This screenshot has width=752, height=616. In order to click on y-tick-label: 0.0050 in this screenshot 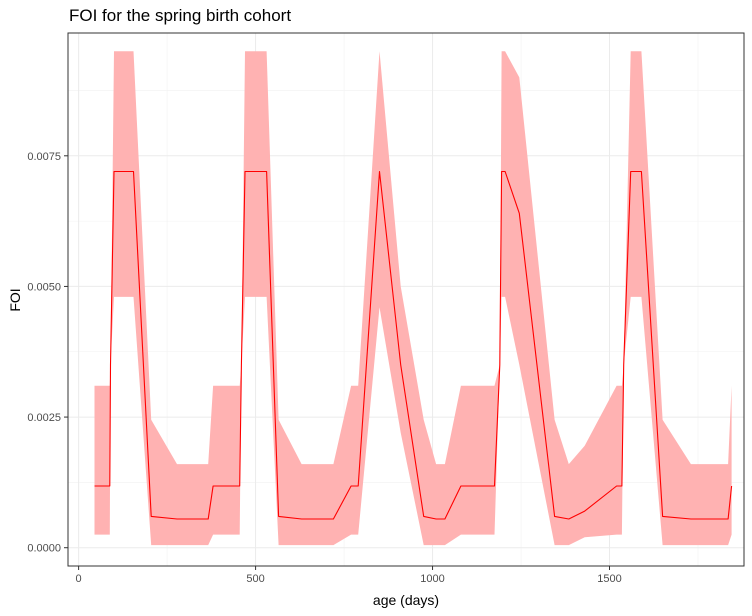, I will do `click(44, 287)`.